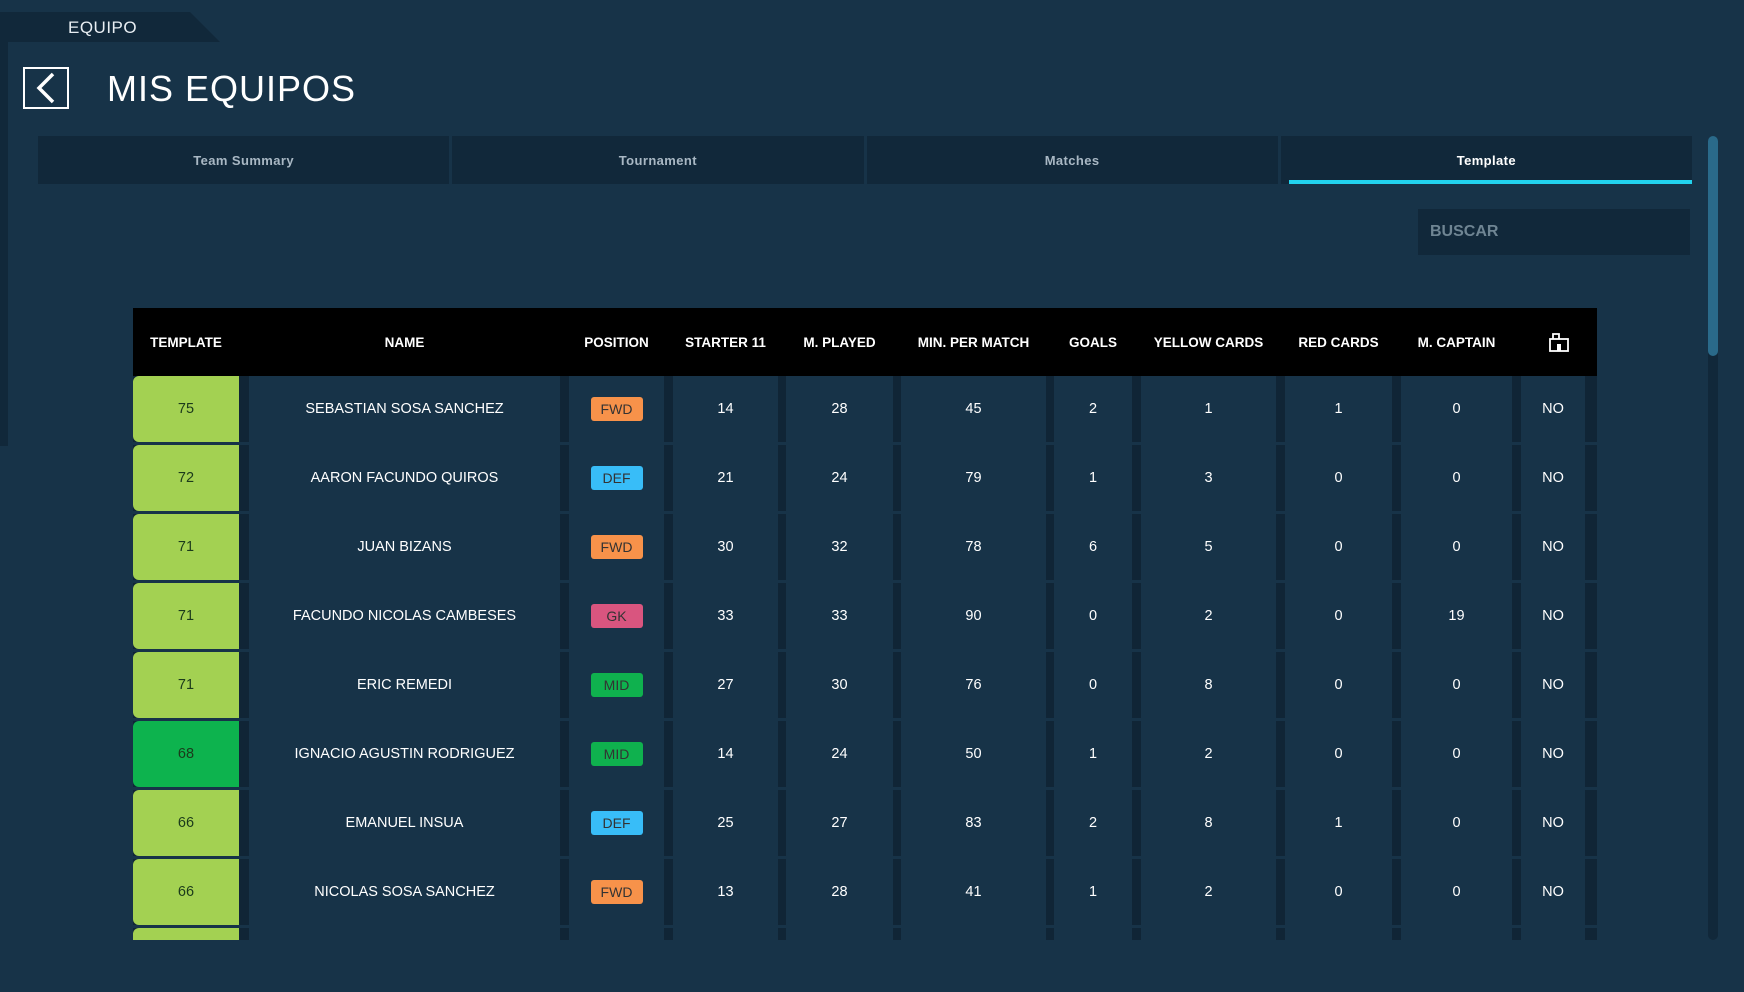 This screenshot has width=1744, height=992. What do you see at coordinates (865, 547) in the screenshot?
I see `table-row: 71 JUAN BIZANS FWD 30 32 78 6 5 0 0 NO` at bounding box center [865, 547].